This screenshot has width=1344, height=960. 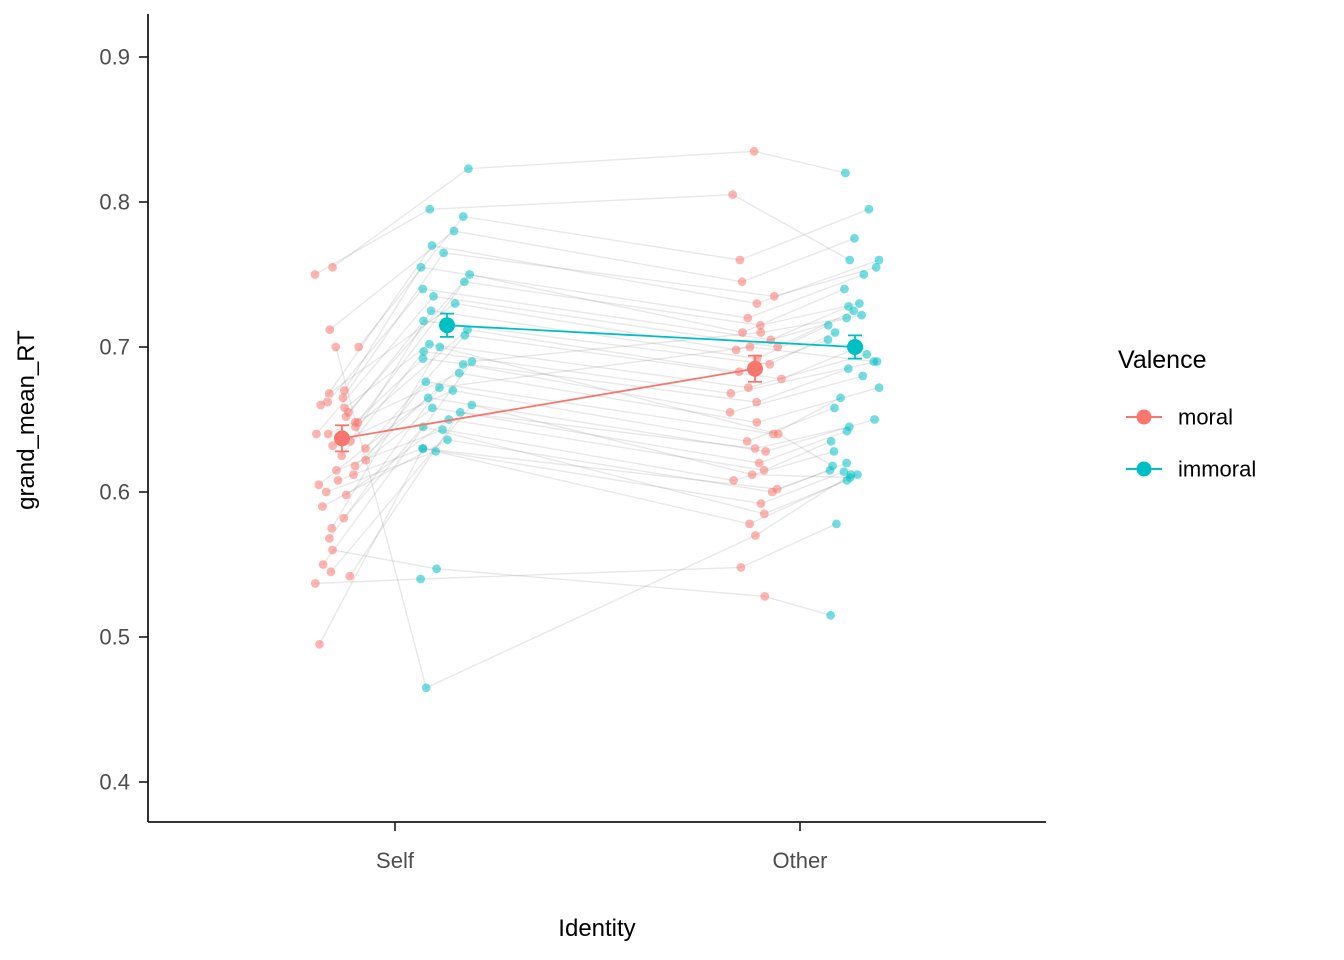 What do you see at coordinates (1144, 469) in the screenshot?
I see `immoral-key-point-icon` at bounding box center [1144, 469].